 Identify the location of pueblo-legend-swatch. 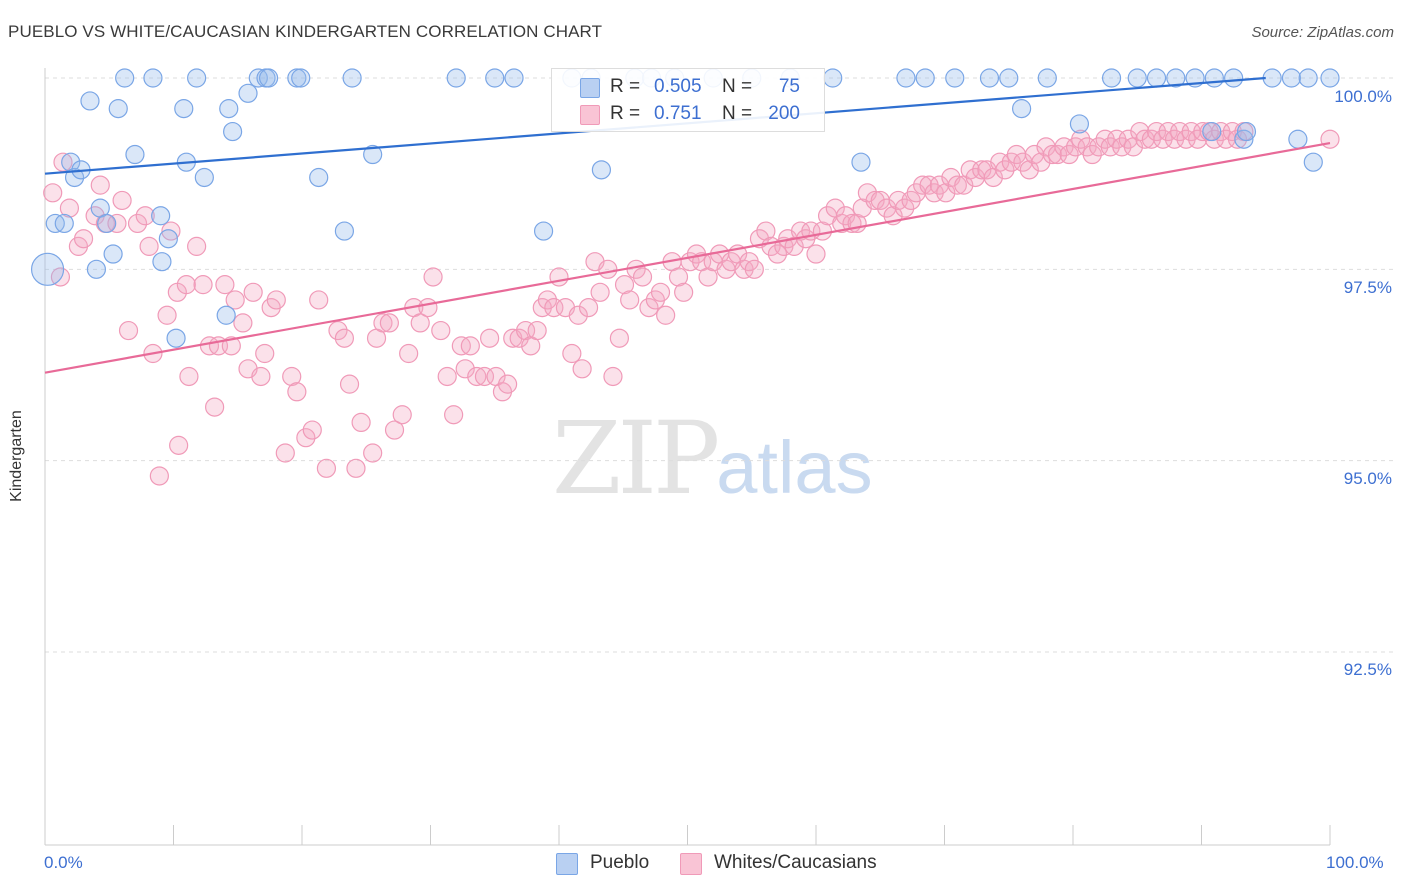
(567, 864).